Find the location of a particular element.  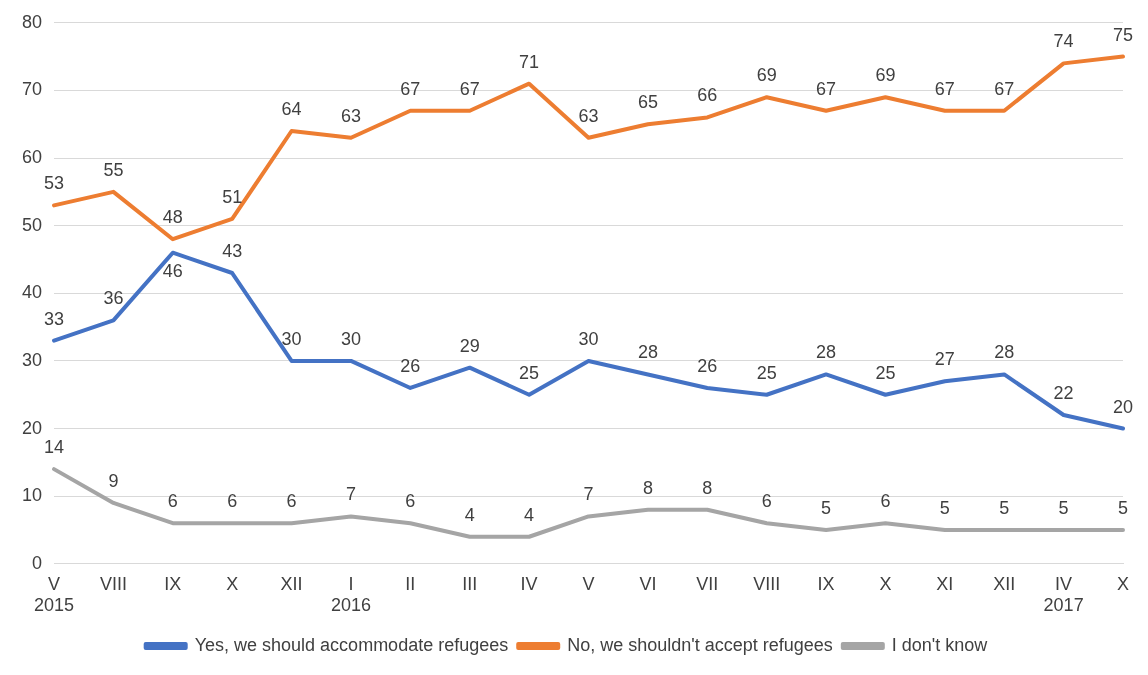

data-label: 65 is located at coordinates (647, 102).